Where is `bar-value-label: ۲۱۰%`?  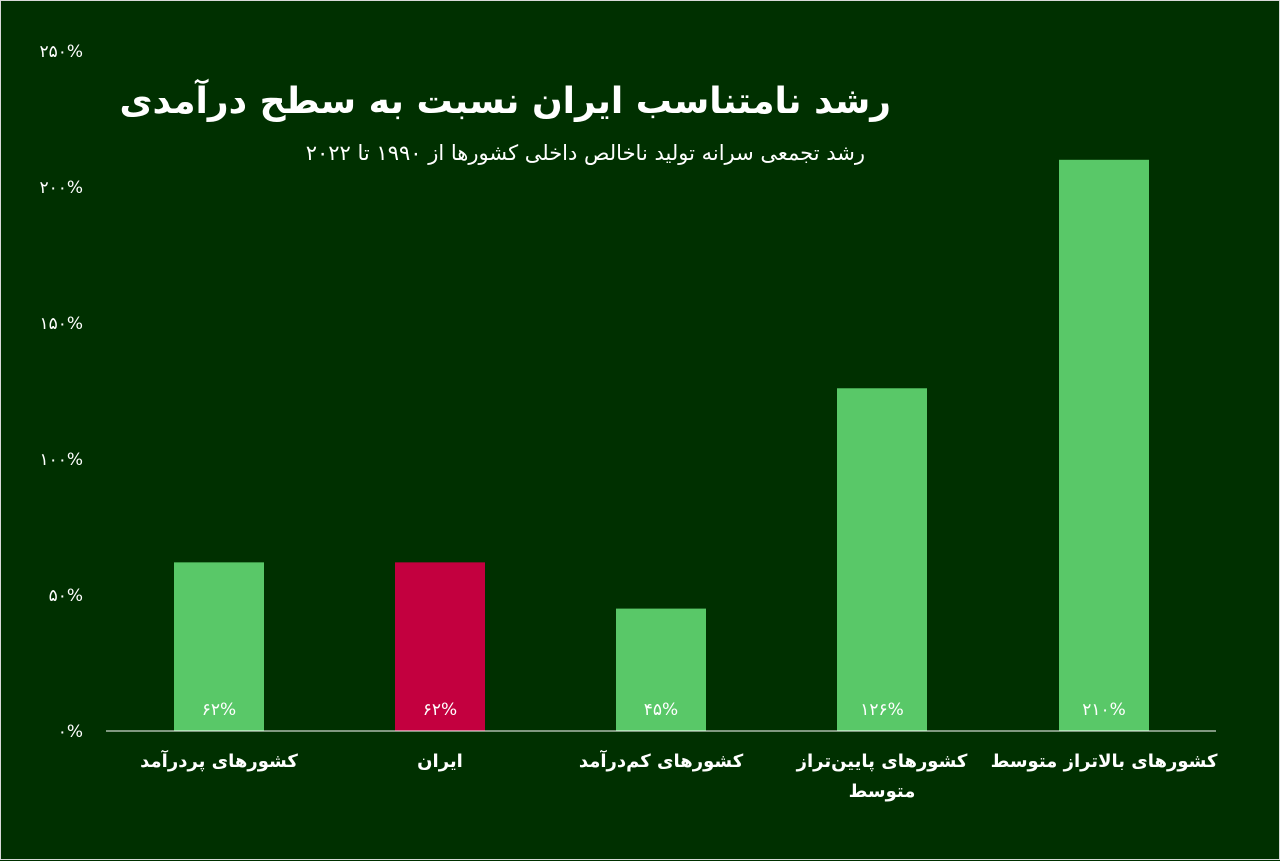 bar-value-label: ۲۱۰% is located at coordinates (1104, 710).